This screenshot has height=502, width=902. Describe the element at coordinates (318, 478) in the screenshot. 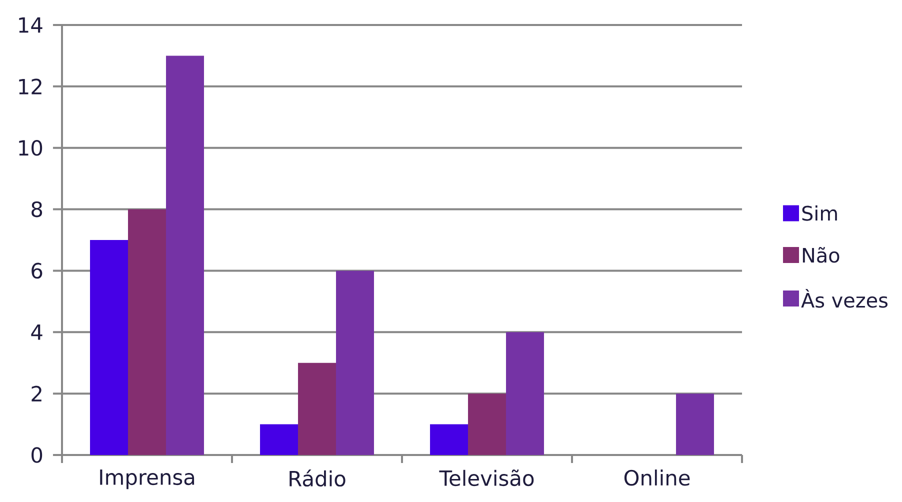

I see `x-tick-label: Rádio` at that location.